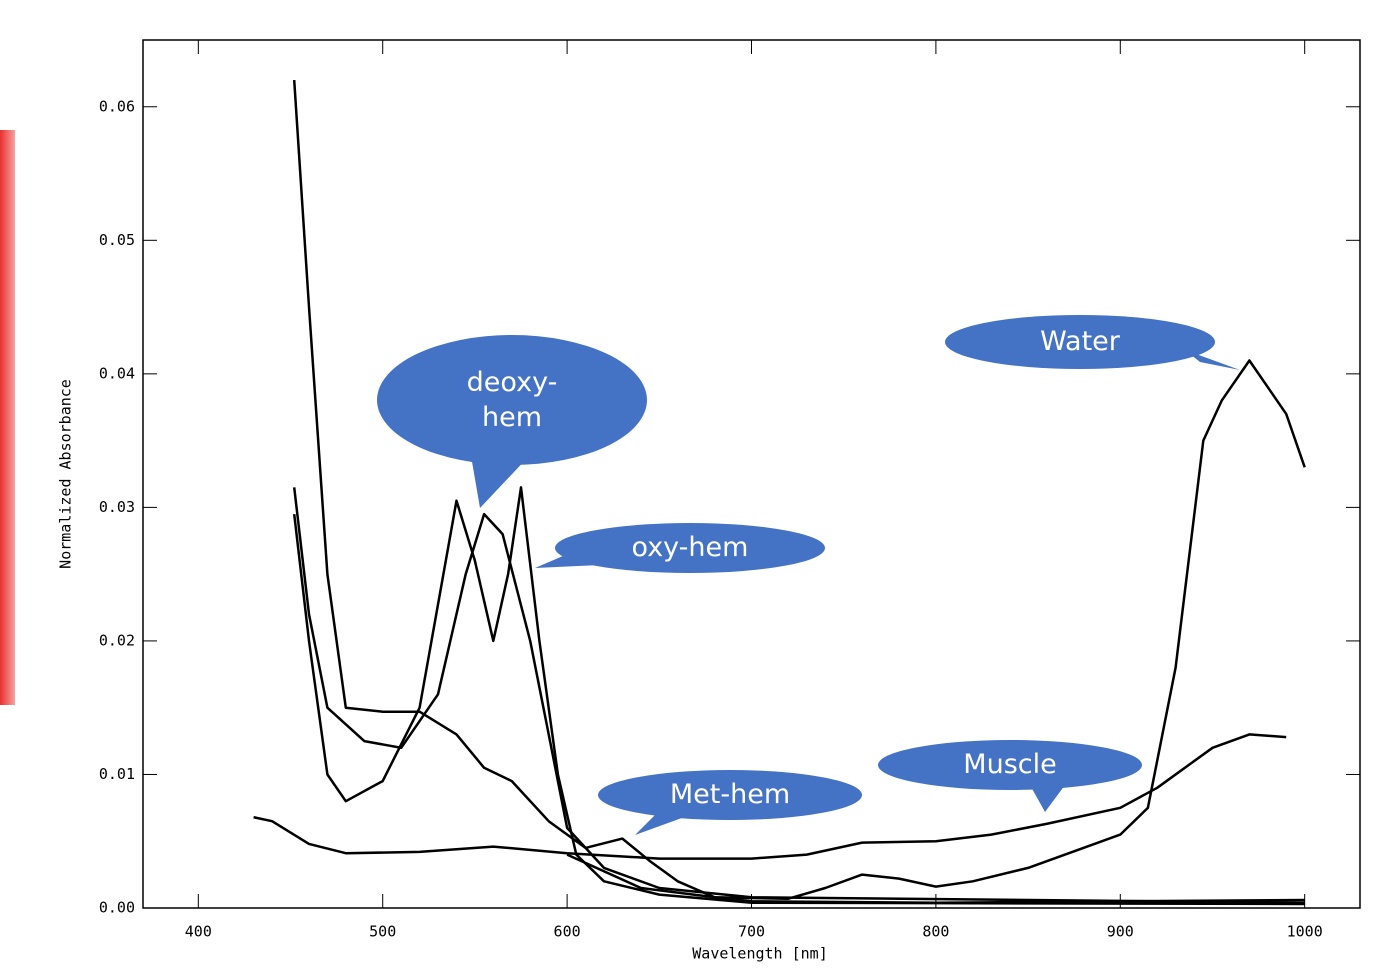 The width and height of the screenshot is (1380, 976). What do you see at coordinates (198, 932) in the screenshot?
I see `x-tick-label: 400` at bounding box center [198, 932].